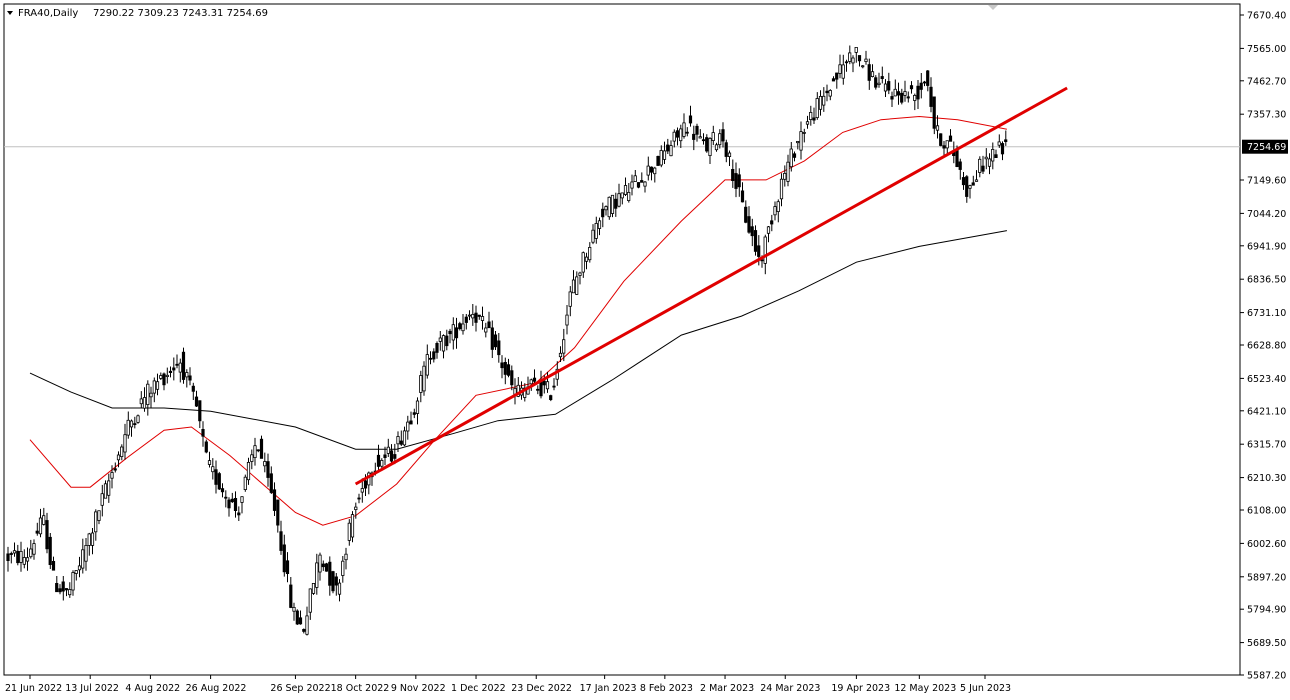  Describe the element at coordinates (180, 13) in the screenshot. I see `ohlc-values: 7290.22 7309.23 7243.31 7254.69` at that location.